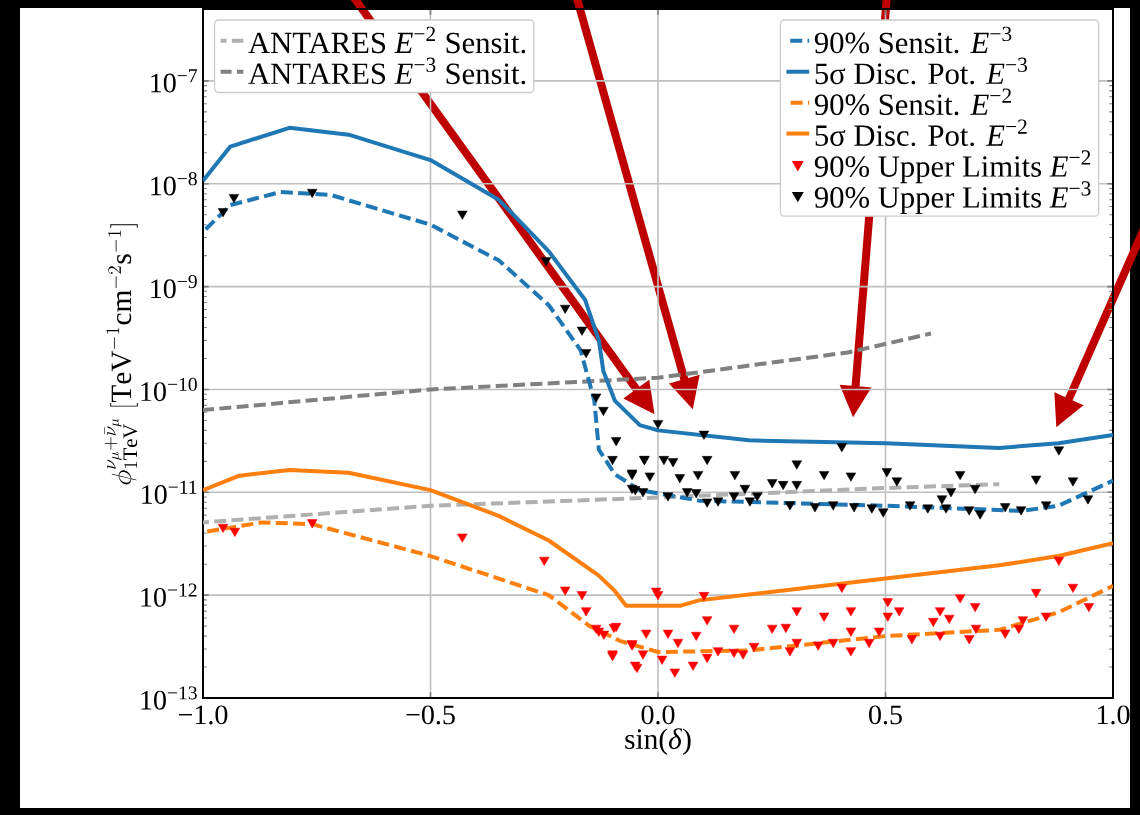 This screenshot has width=1140, height=815. What do you see at coordinates (885, 715) in the screenshot?
I see `x-tick-label: 0.5` at bounding box center [885, 715].